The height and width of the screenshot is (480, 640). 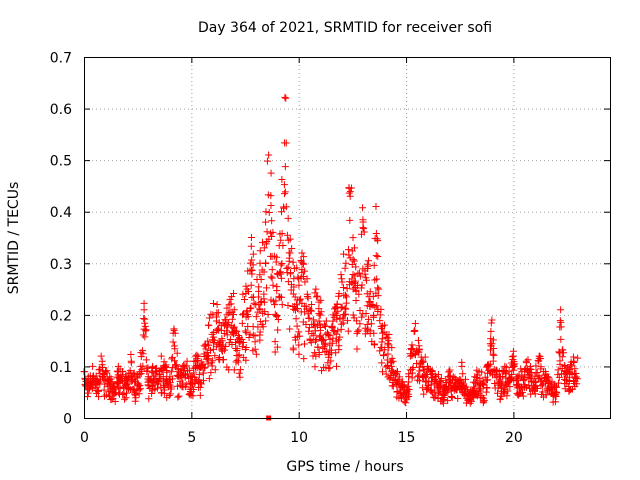 I want to click on y-axis-label: SRMTID / TECUs, so click(x=14, y=238).